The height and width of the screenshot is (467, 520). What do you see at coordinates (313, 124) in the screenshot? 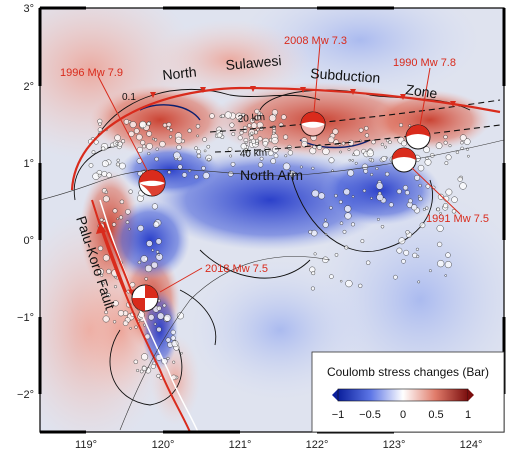
I see `focal-mechanism-2008` at bounding box center [313, 124].